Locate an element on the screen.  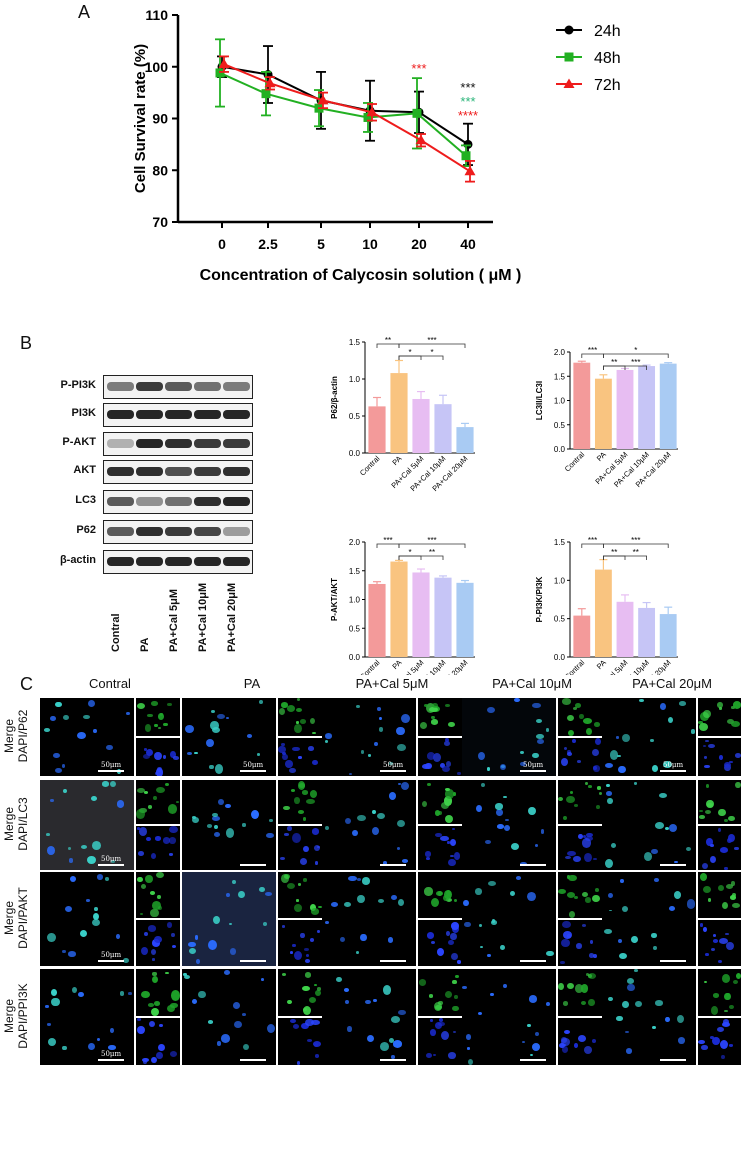
row-label-line1: Merge is located at coordinates (9, 1016).